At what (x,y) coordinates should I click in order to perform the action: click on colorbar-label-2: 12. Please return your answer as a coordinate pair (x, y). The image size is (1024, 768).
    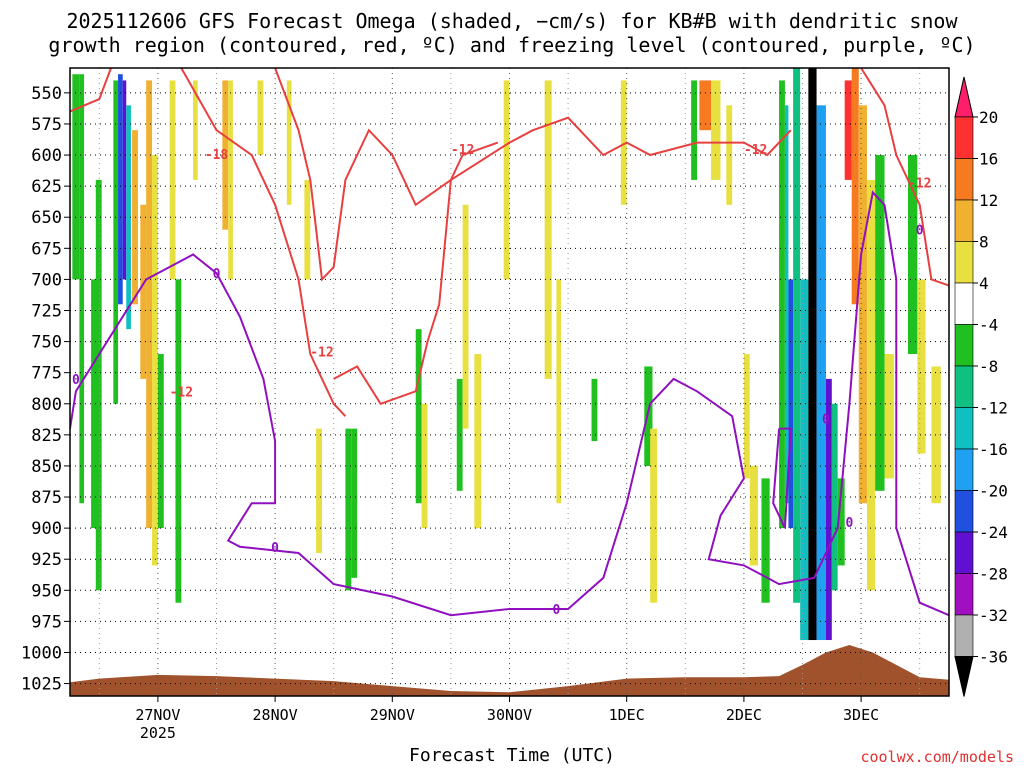
    Looking at the image, I should click on (988, 200).